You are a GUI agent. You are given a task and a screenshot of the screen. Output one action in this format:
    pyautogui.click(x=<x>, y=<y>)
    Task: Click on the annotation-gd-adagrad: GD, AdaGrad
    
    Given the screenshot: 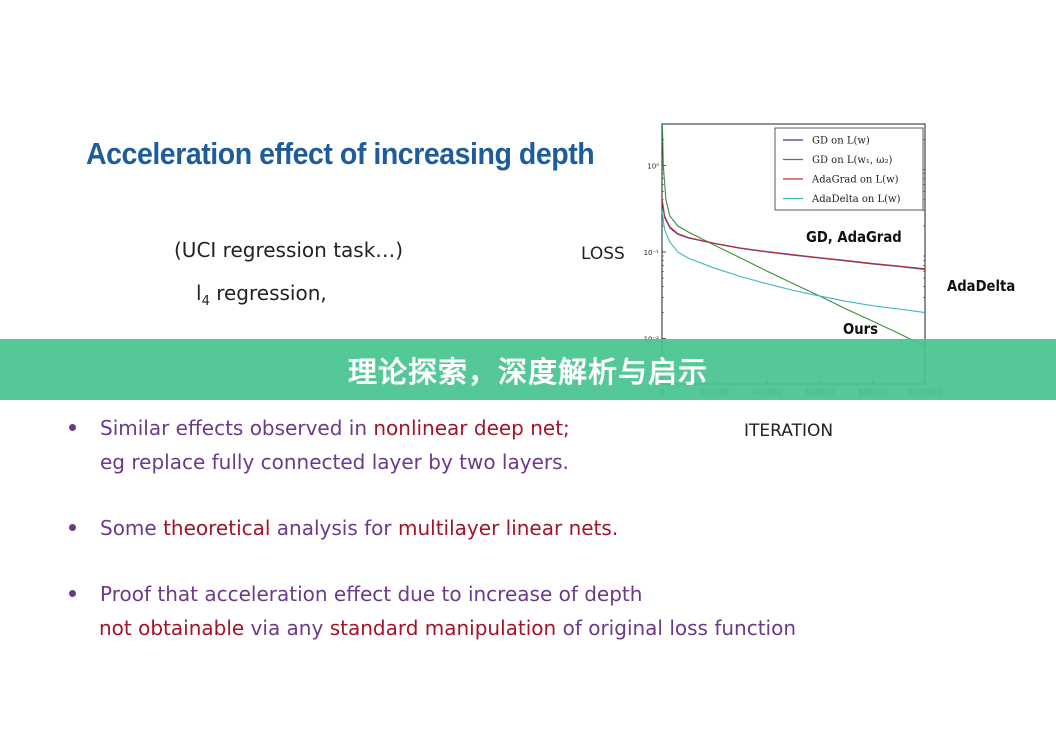 What is the action you would take?
    pyautogui.click(x=854, y=237)
    